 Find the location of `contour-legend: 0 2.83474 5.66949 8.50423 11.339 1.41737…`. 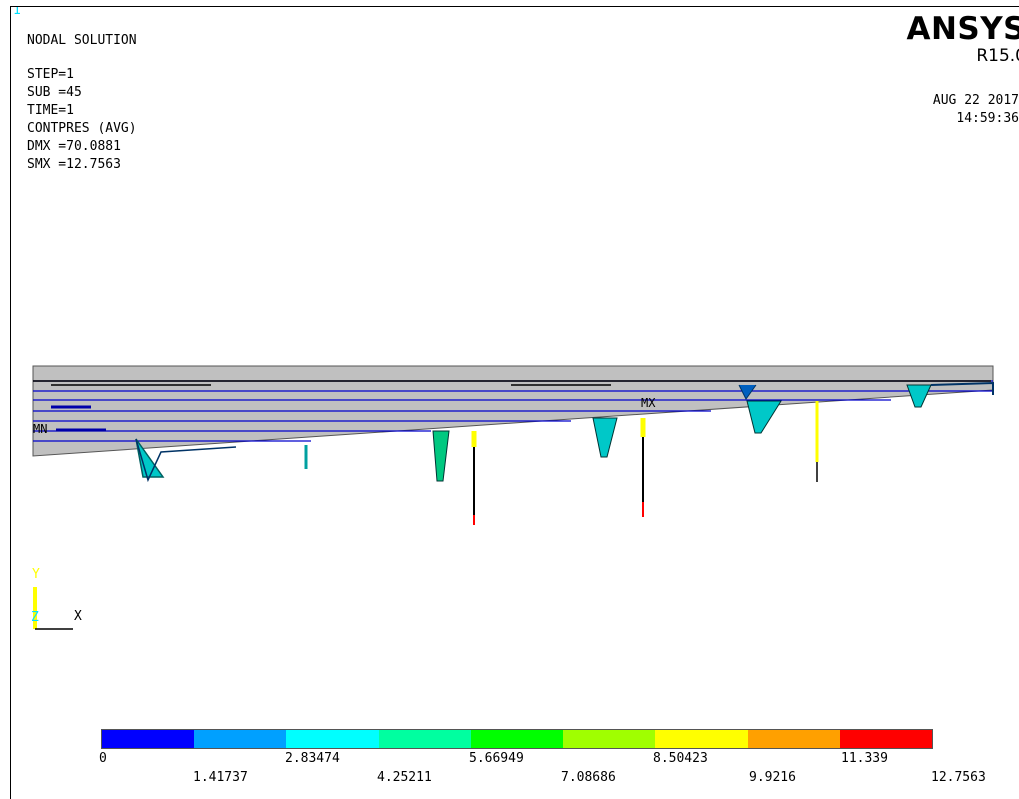

contour-legend: 0 2.83474 5.66949 8.50423 11.339 1.41737… is located at coordinates (516, 759).